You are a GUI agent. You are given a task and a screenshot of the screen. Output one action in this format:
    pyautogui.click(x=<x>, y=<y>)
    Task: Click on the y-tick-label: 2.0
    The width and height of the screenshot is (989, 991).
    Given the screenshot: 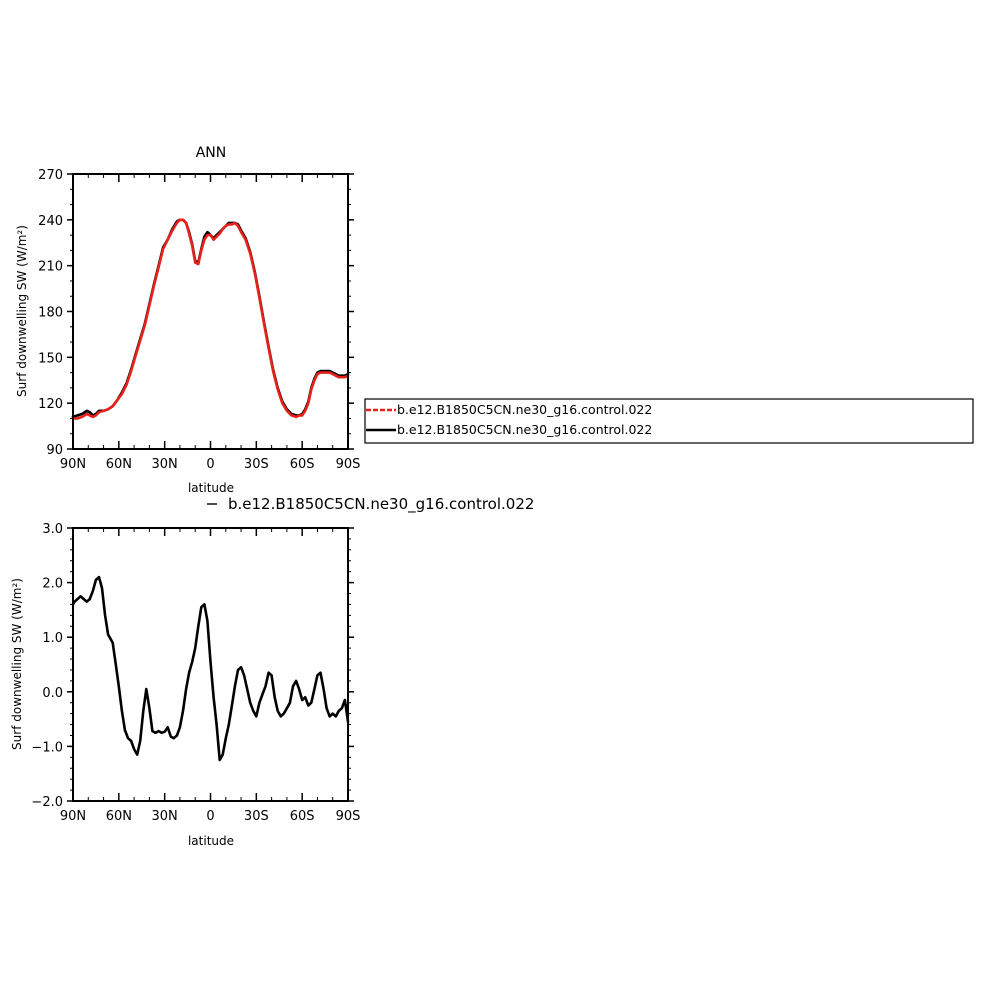 What is the action you would take?
    pyautogui.click(x=52, y=584)
    